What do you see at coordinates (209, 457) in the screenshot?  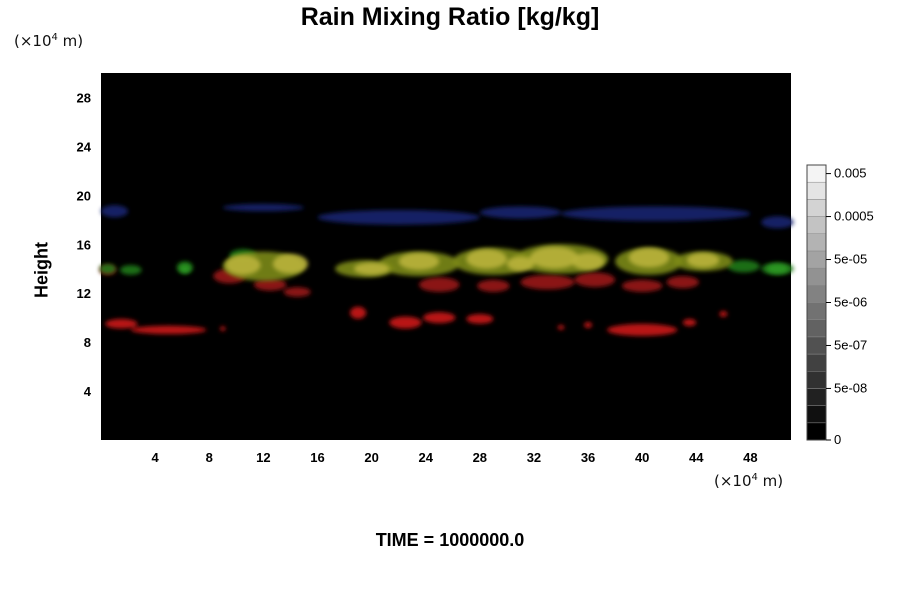 I see `x-tick-label: 8` at bounding box center [209, 457].